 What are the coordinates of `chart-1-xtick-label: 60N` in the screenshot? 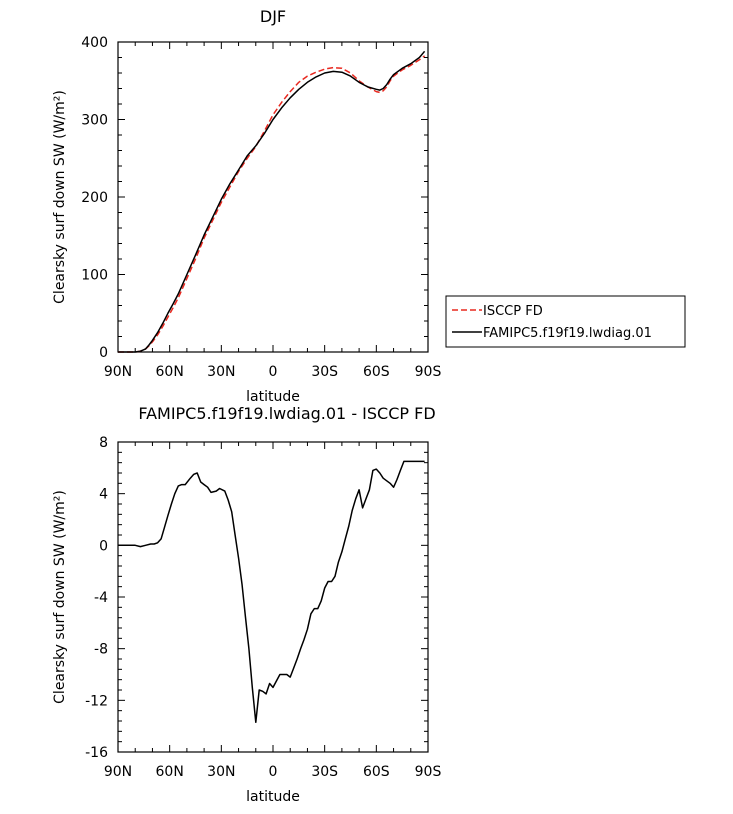 It's located at (170, 372).